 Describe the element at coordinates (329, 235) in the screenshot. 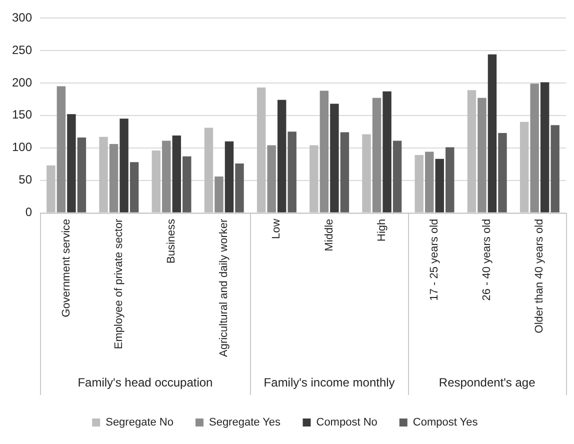

I see `x-tick-label: Middle` at that location.